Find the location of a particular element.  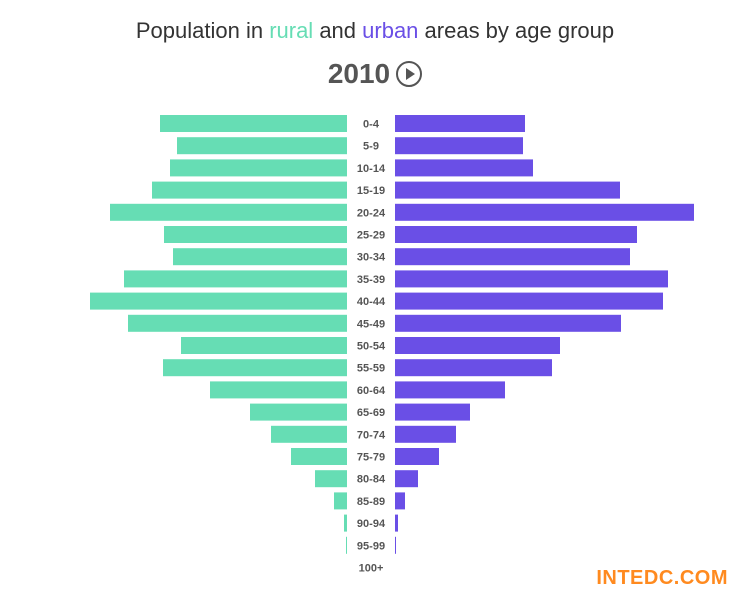

age-label-70-74: 70-74 is located at coordinates (371, 435).